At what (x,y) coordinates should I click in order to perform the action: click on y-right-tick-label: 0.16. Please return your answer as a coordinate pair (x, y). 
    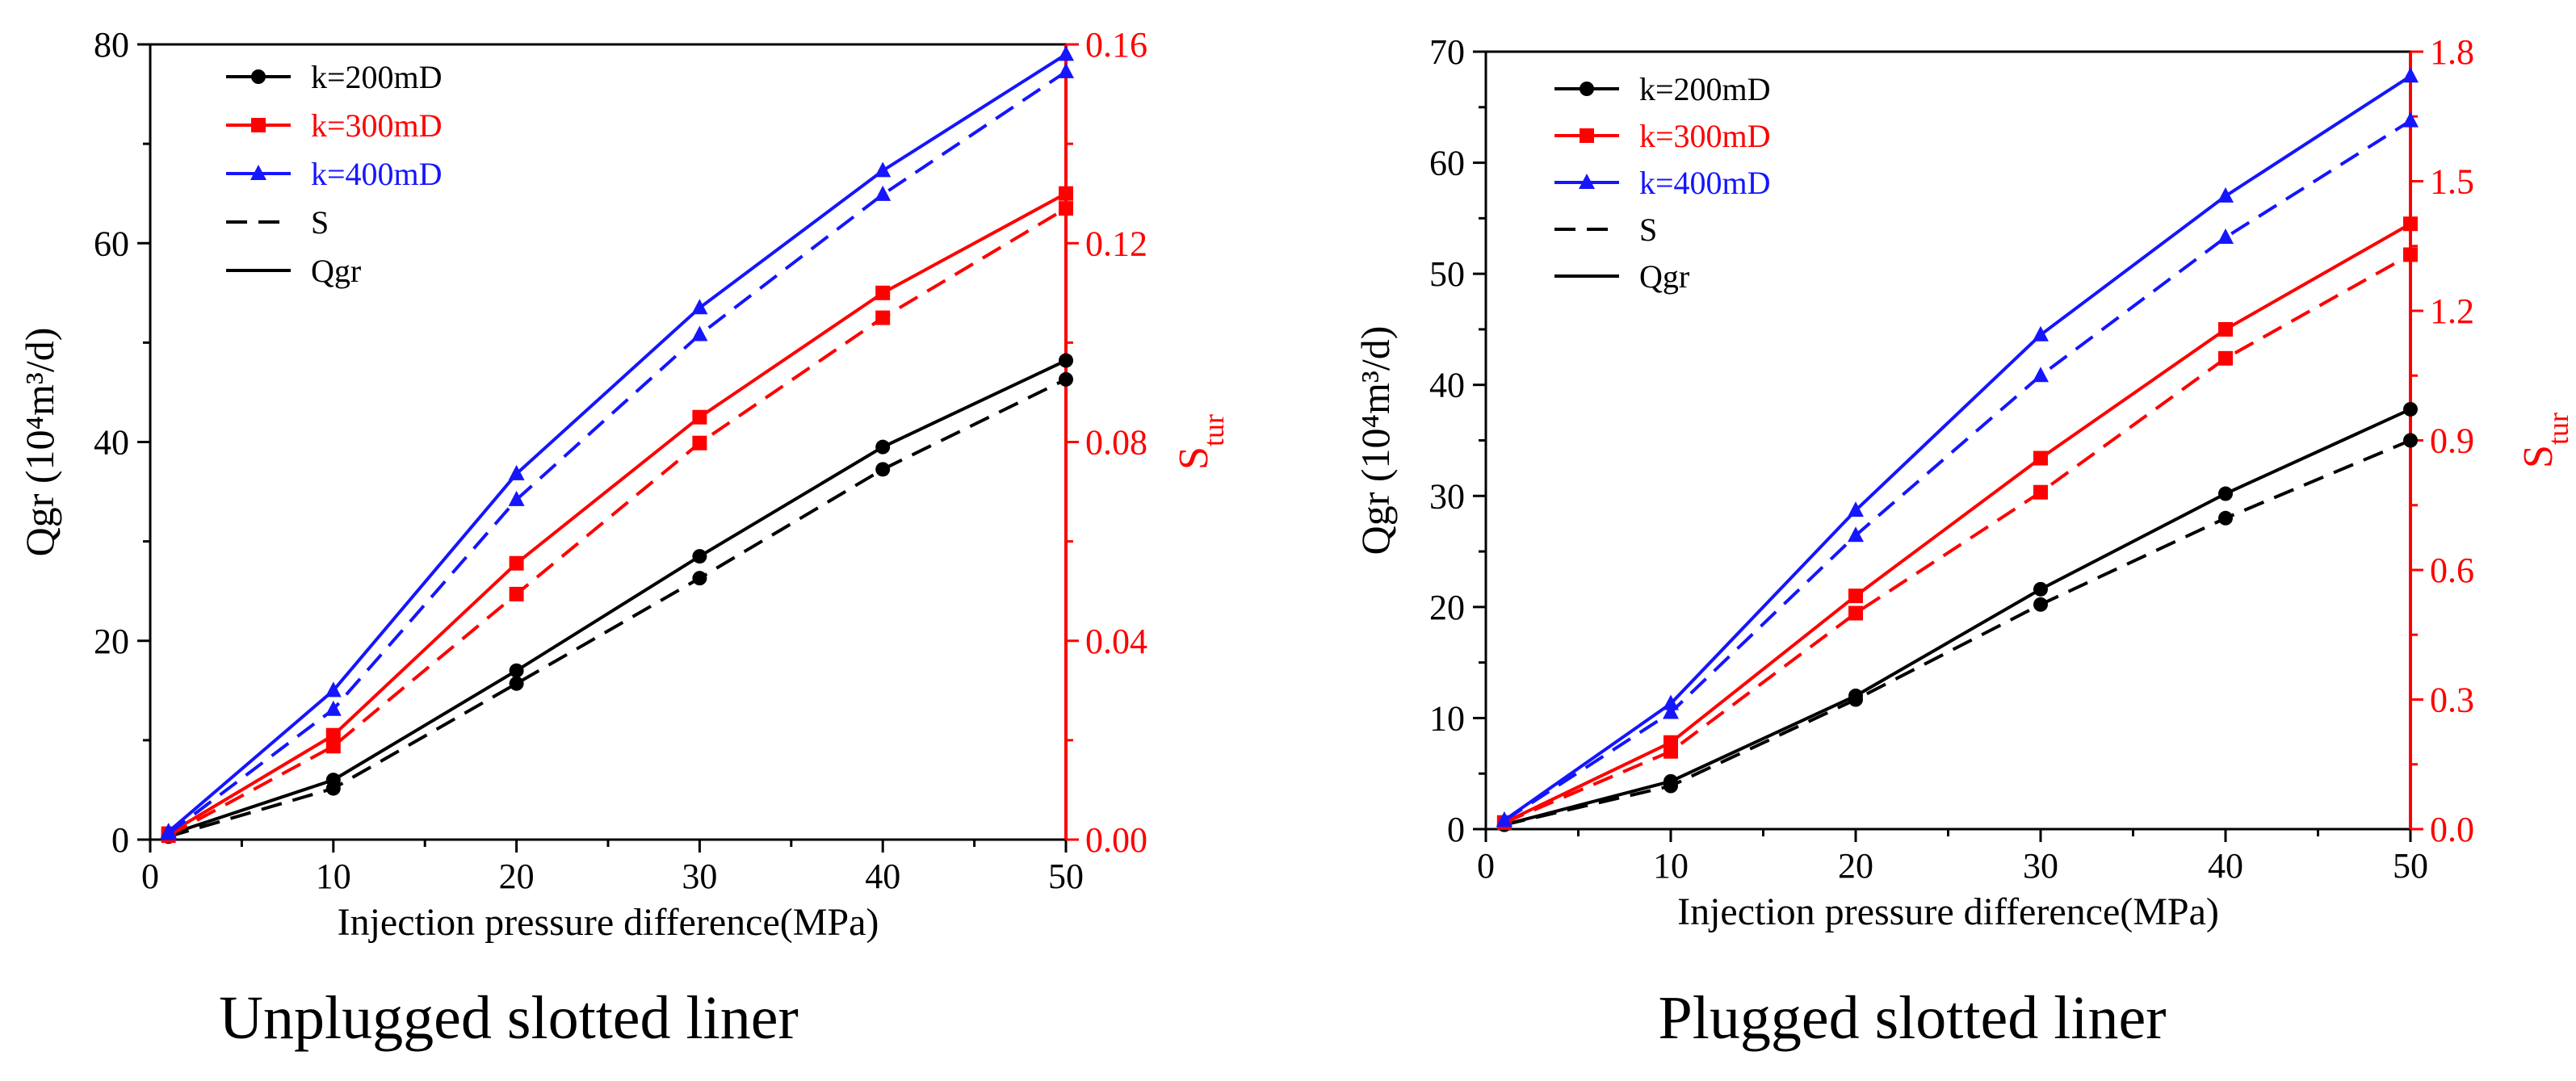
    Looking at the image, I should click on (1116, 45).